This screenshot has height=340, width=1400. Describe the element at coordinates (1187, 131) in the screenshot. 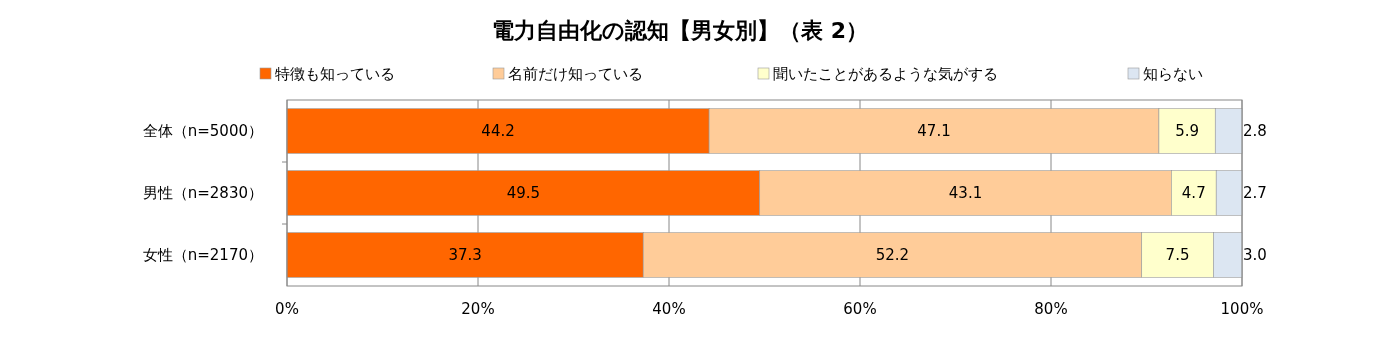

I see `data-label: 5.9` at that location.